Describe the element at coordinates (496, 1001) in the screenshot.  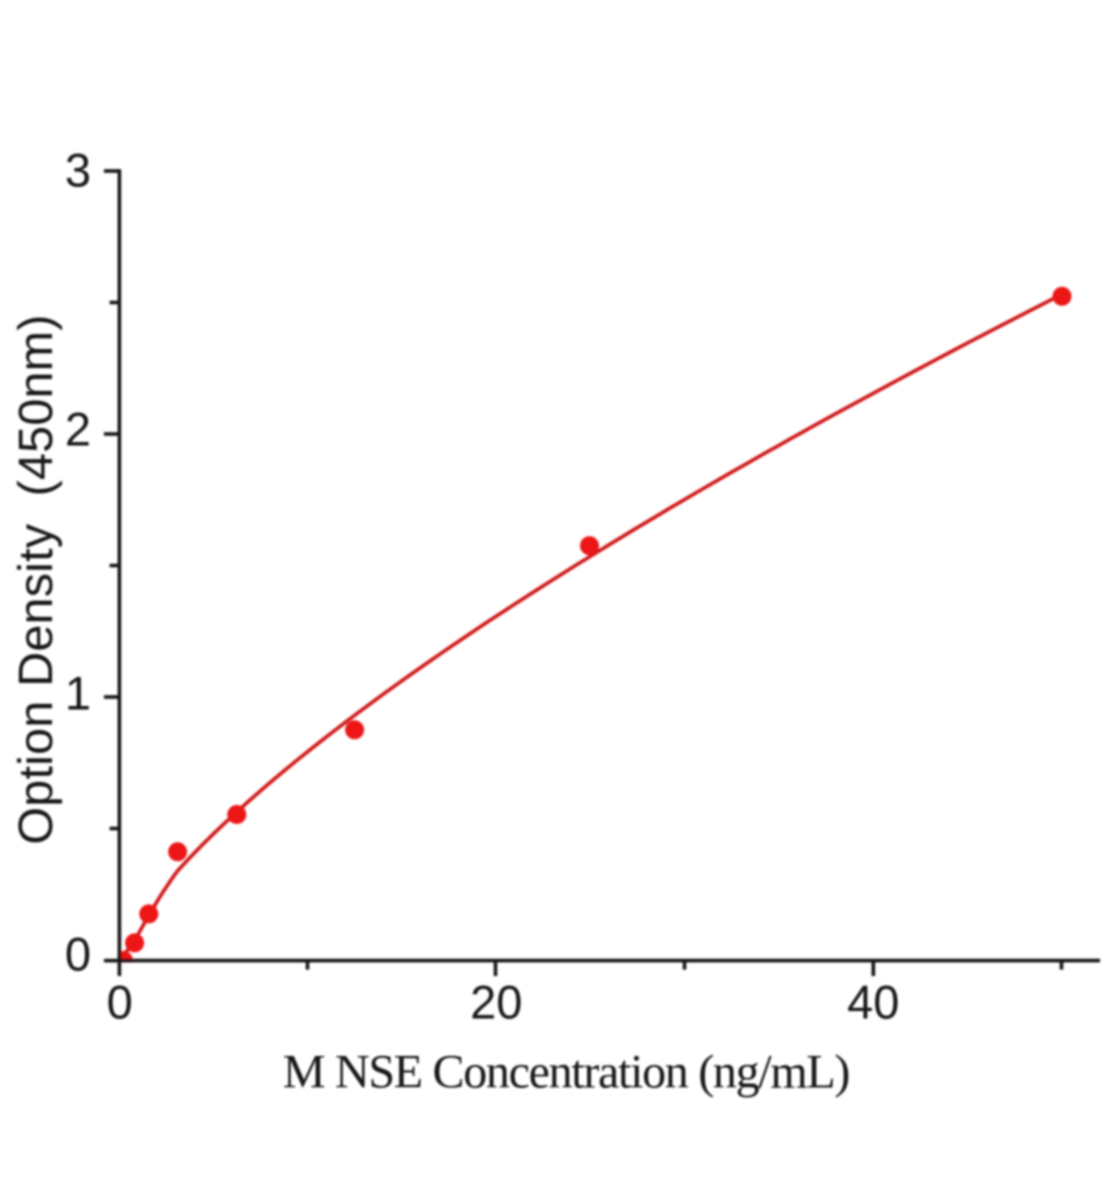
I see `svg-text: 20` at that location.